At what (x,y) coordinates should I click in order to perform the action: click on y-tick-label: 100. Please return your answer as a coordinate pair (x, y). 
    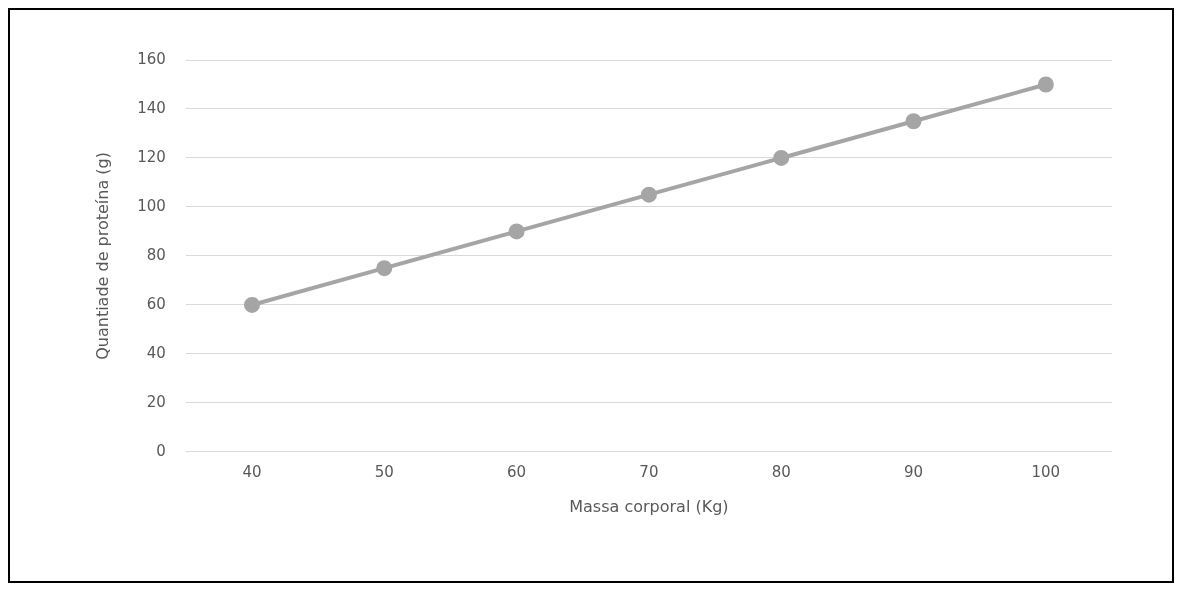
    Looking at the image, I should click on (151, 205).